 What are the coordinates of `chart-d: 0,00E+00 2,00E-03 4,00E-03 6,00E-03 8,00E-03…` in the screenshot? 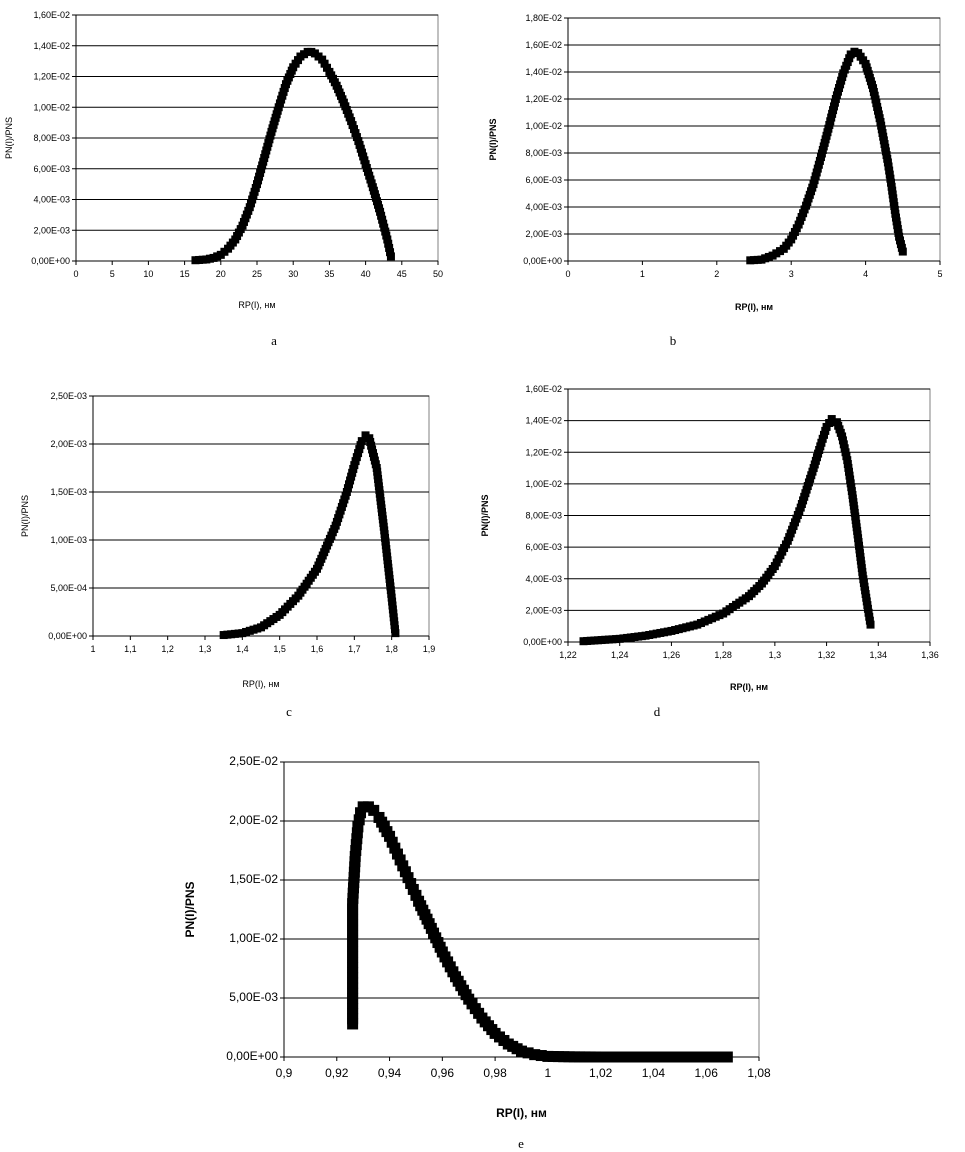 It's located at (709, 551).